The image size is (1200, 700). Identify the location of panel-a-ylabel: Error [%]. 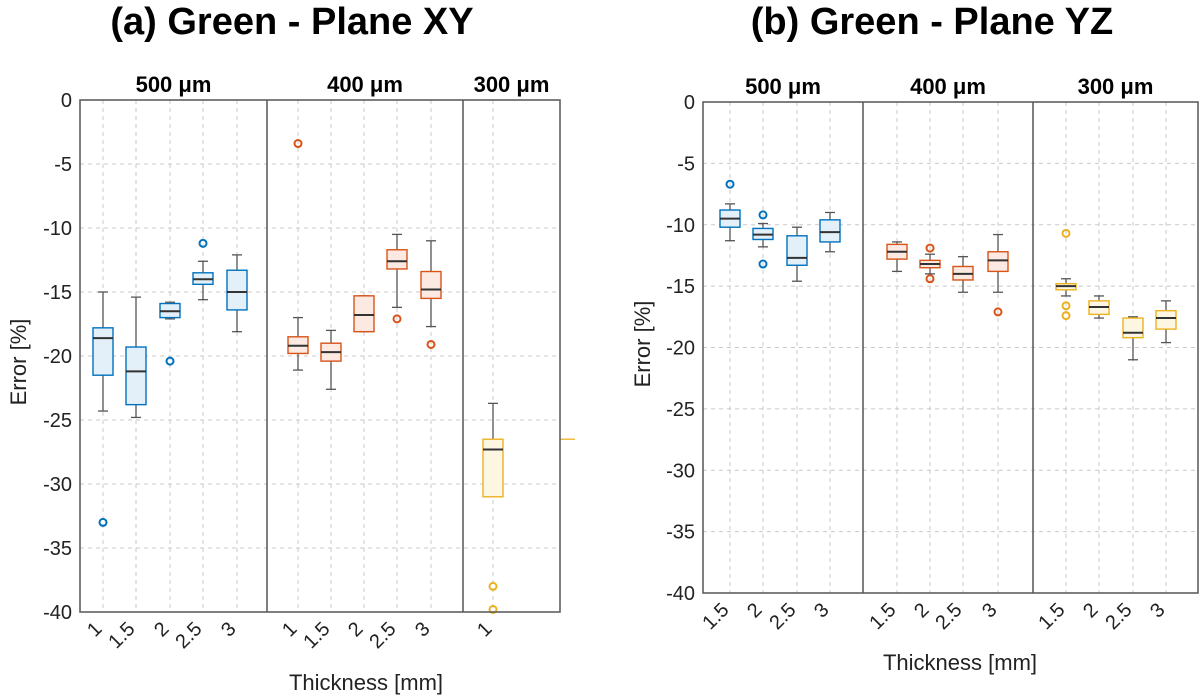
(18, 362).